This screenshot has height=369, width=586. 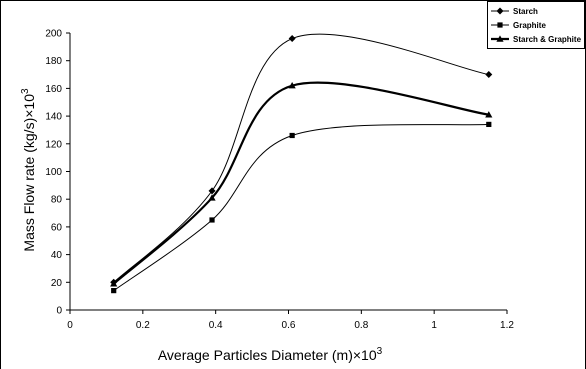 What do you see at coordinates (143, 325) in the screenshot?
I see `x-tick-label: 0.2` at bounding box center [143, 325].